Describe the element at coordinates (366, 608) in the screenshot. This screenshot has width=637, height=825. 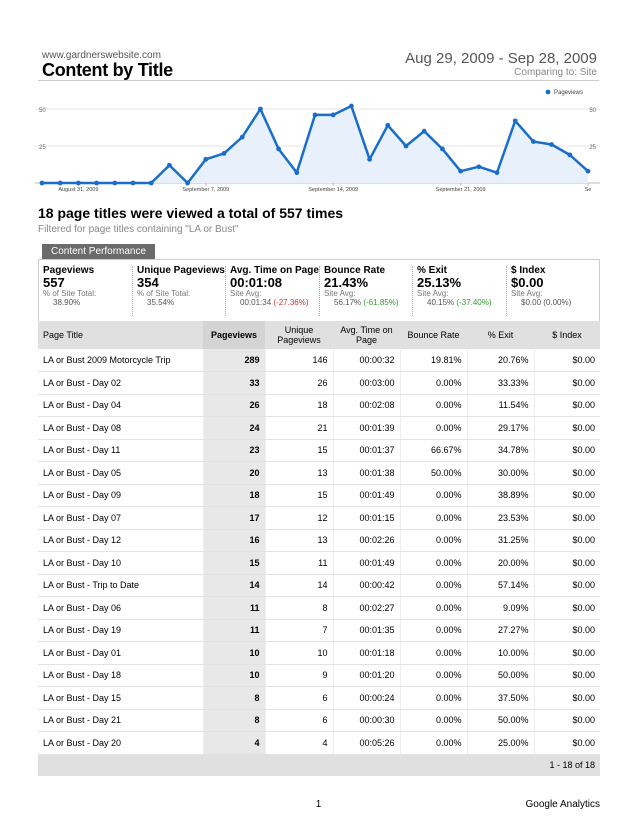
I see `table-cell: 00:02:27` at that location.